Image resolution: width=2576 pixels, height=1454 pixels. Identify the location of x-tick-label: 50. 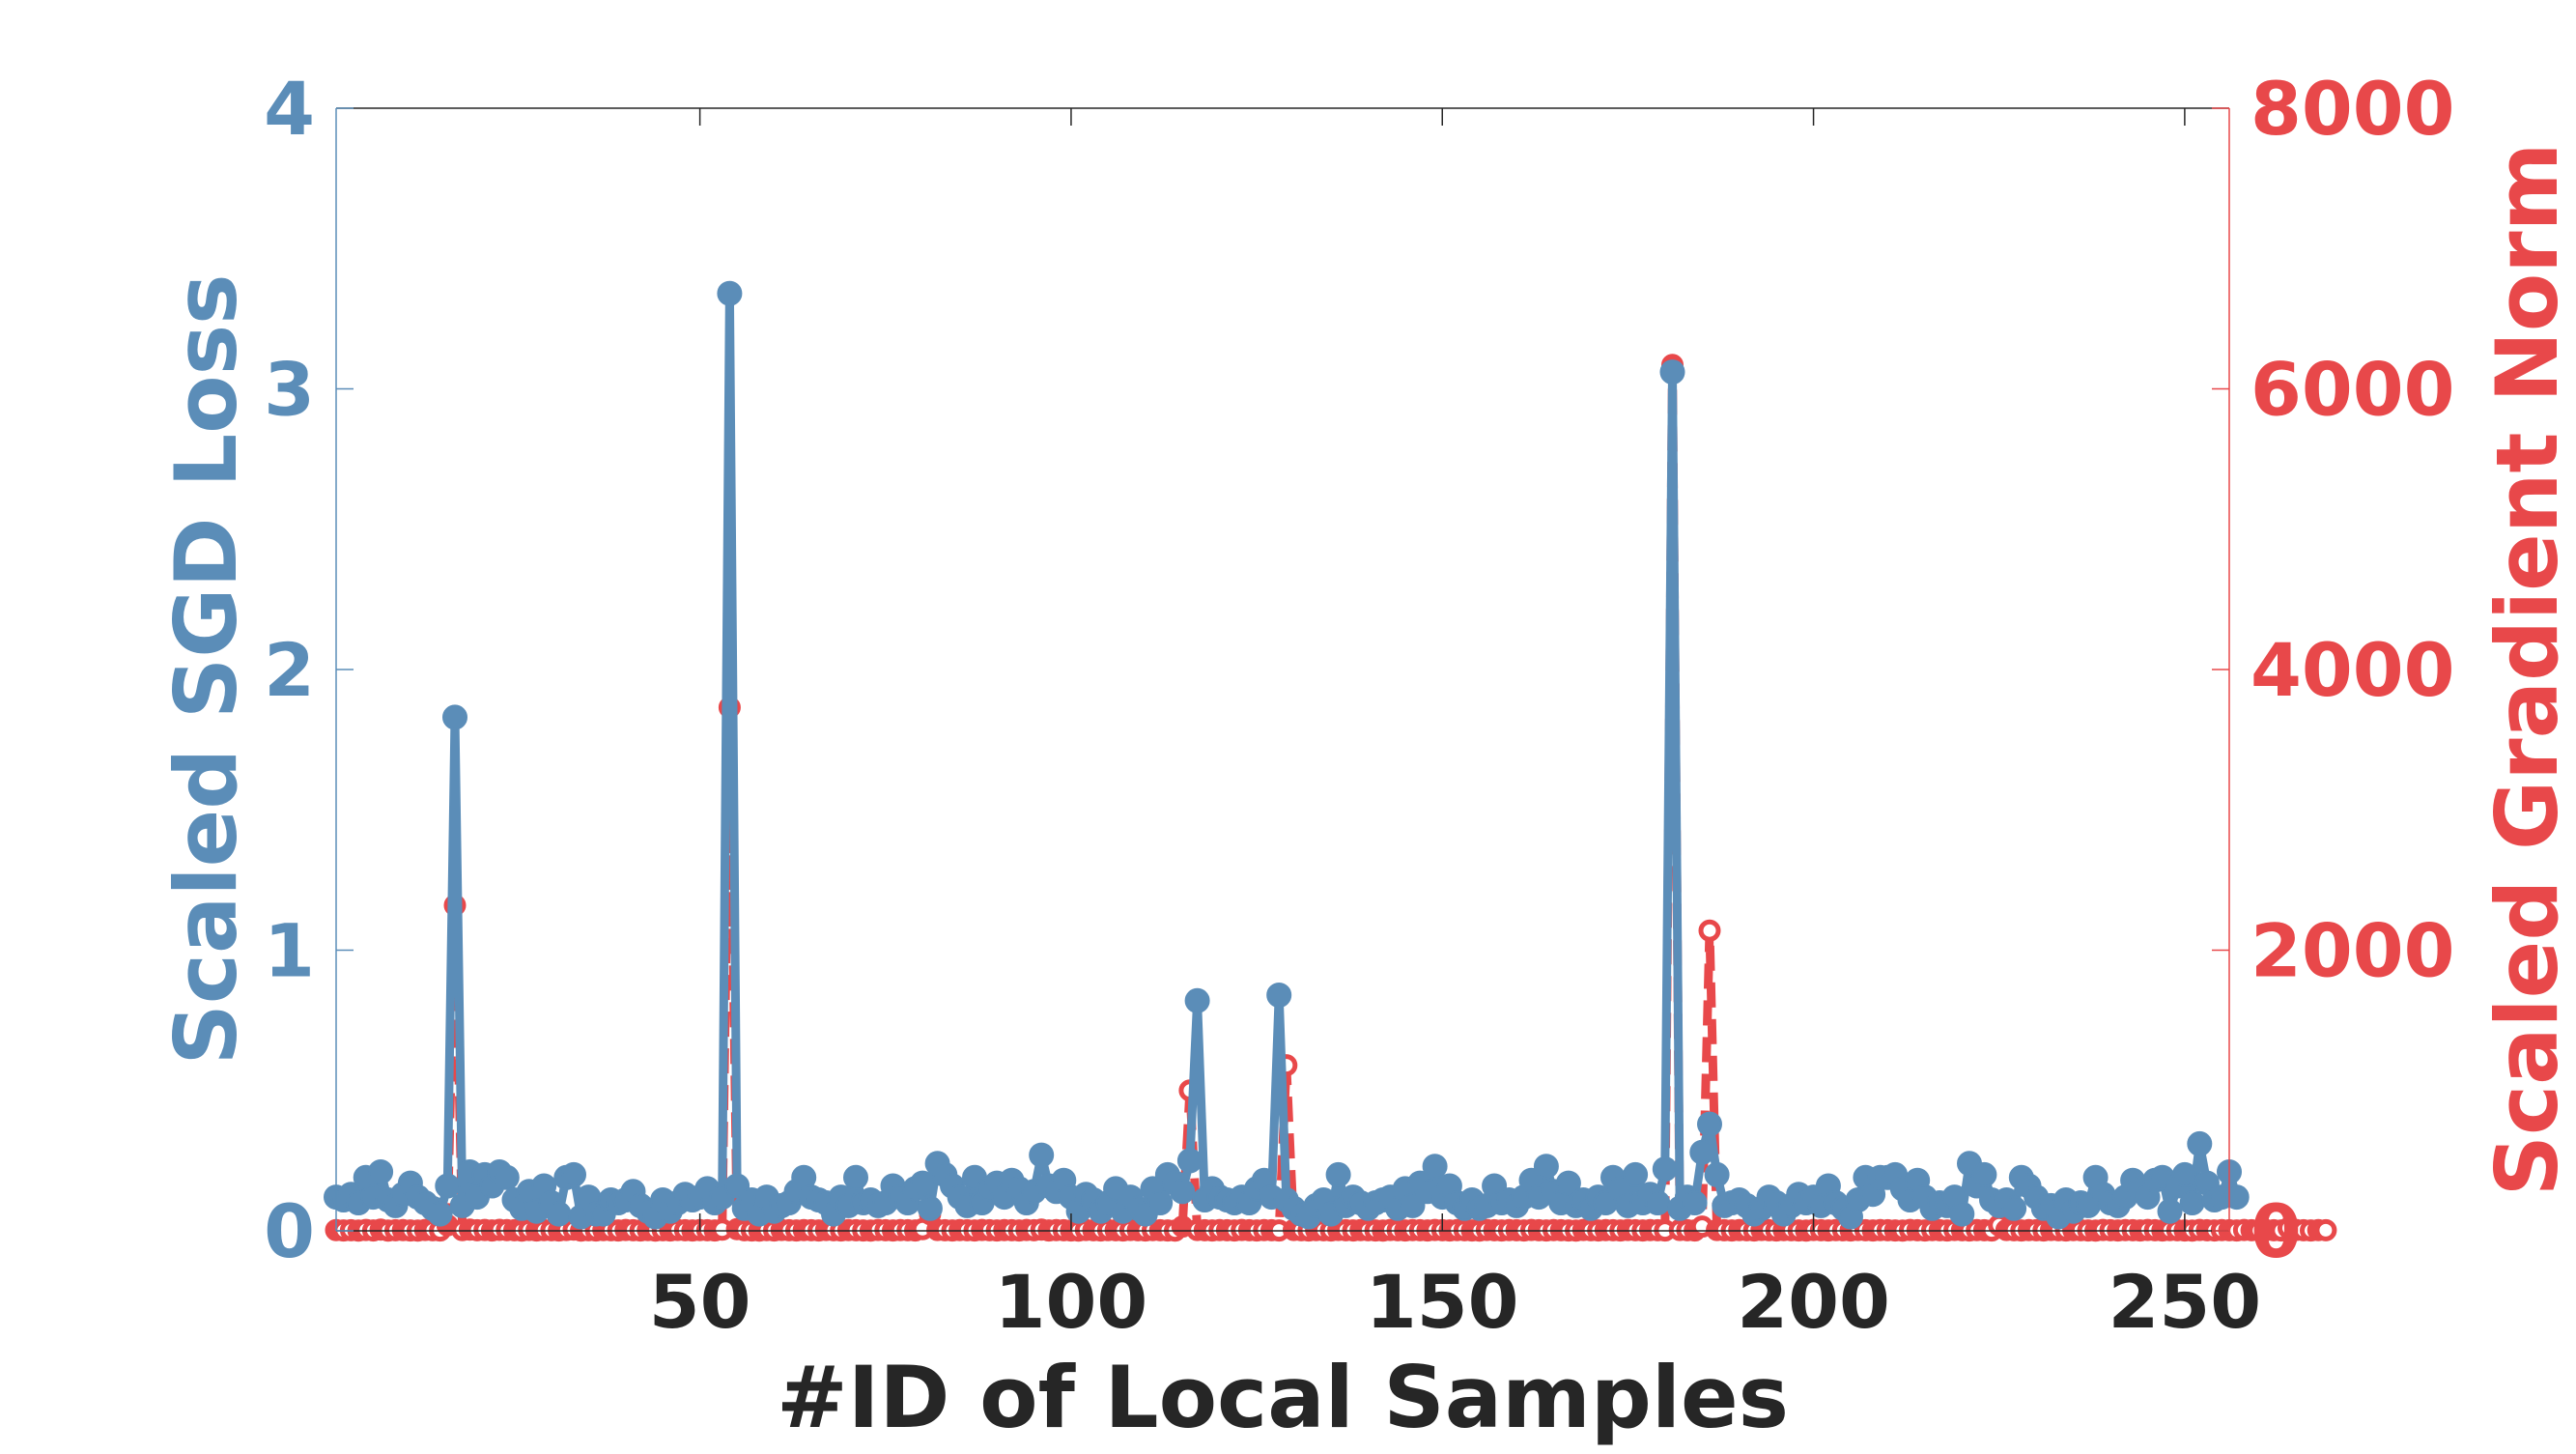
(700, 1302).